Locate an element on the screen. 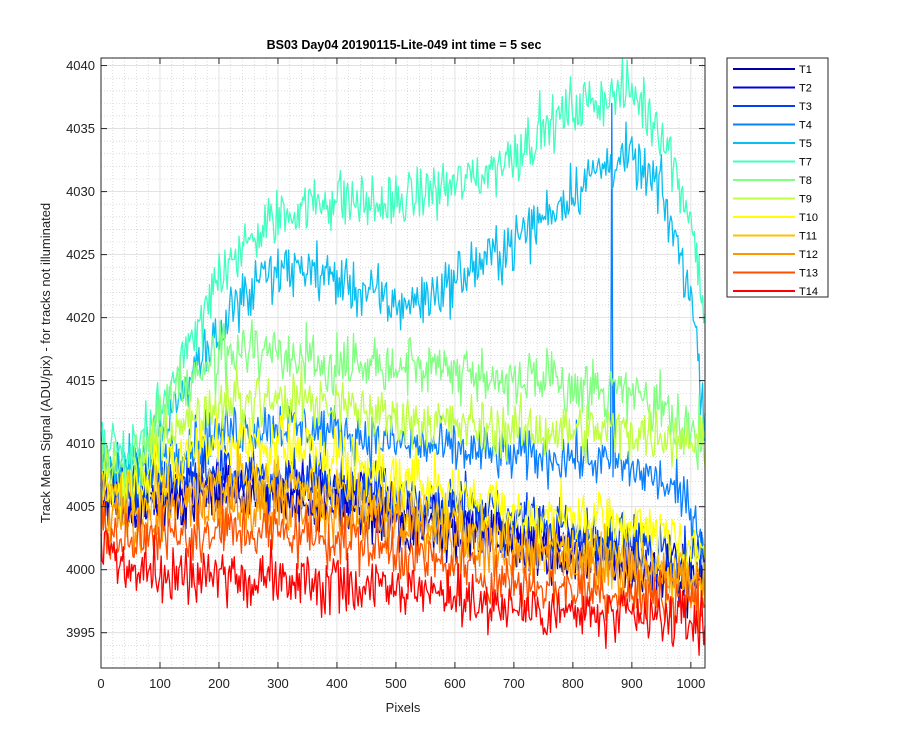 Image resolution: width=900 pixels, height=750 pixels. y-tick-labels: 3995 4000 4005 4010 4015 4020 4025 4030 4035 4040 is located at coordinates (80, 349).